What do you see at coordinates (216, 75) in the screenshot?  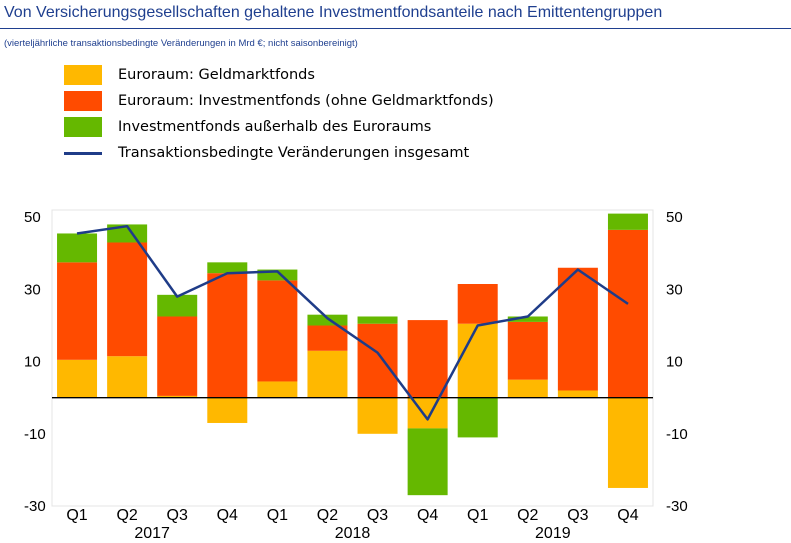 I see `legend-label-geldmarktfonds: Euroraum: Geldmarktfonds` at bounding box center [216, 75].